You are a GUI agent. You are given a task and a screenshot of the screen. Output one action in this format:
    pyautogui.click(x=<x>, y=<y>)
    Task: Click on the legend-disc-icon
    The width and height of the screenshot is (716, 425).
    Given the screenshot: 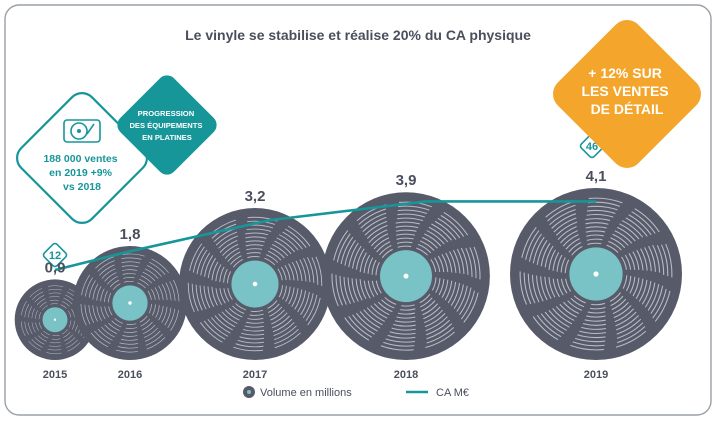 What is the action you would take?
    pyautogui.click(x=249, y=392)
    